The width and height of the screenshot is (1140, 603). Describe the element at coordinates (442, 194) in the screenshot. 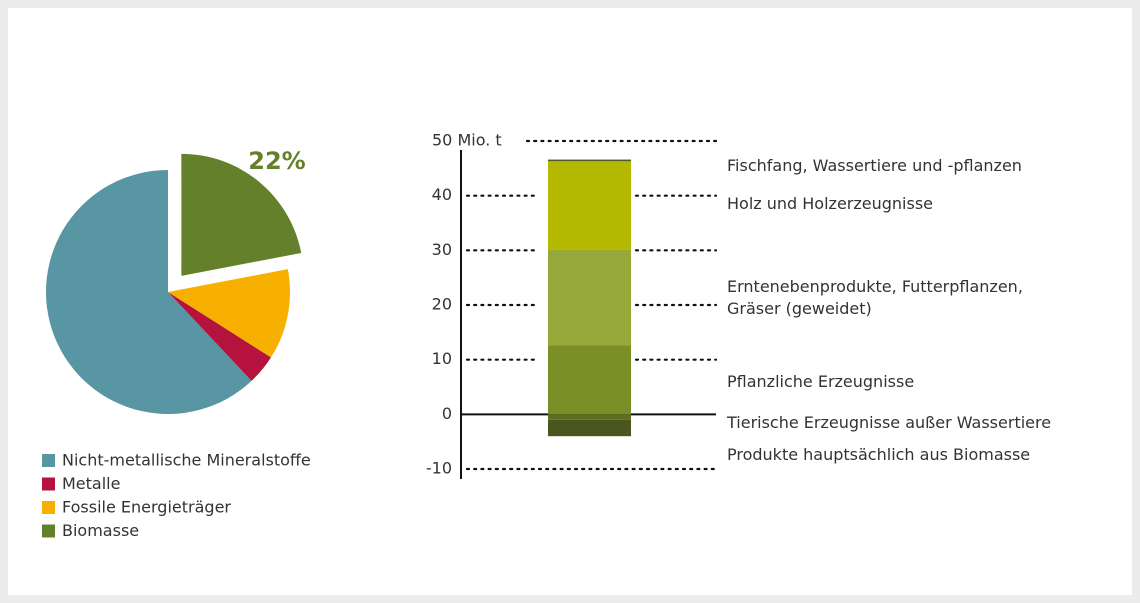

I see `y-tick-label: 40` at that location.